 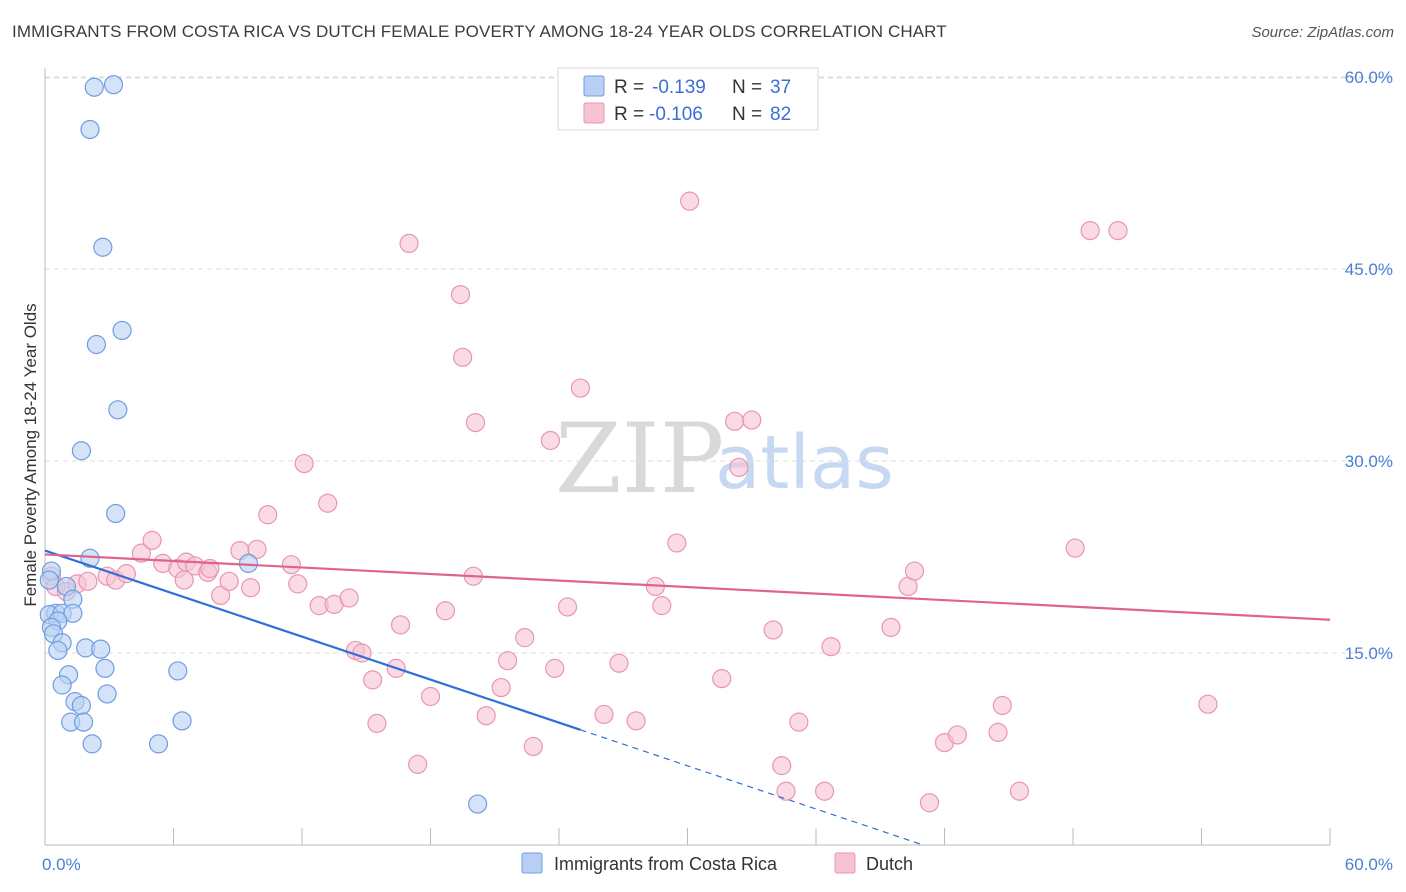 What do you see at coordinates (594, 113) in the screenshot?
I see `legend-swatch-dutch` at bounding box center [594, 113].